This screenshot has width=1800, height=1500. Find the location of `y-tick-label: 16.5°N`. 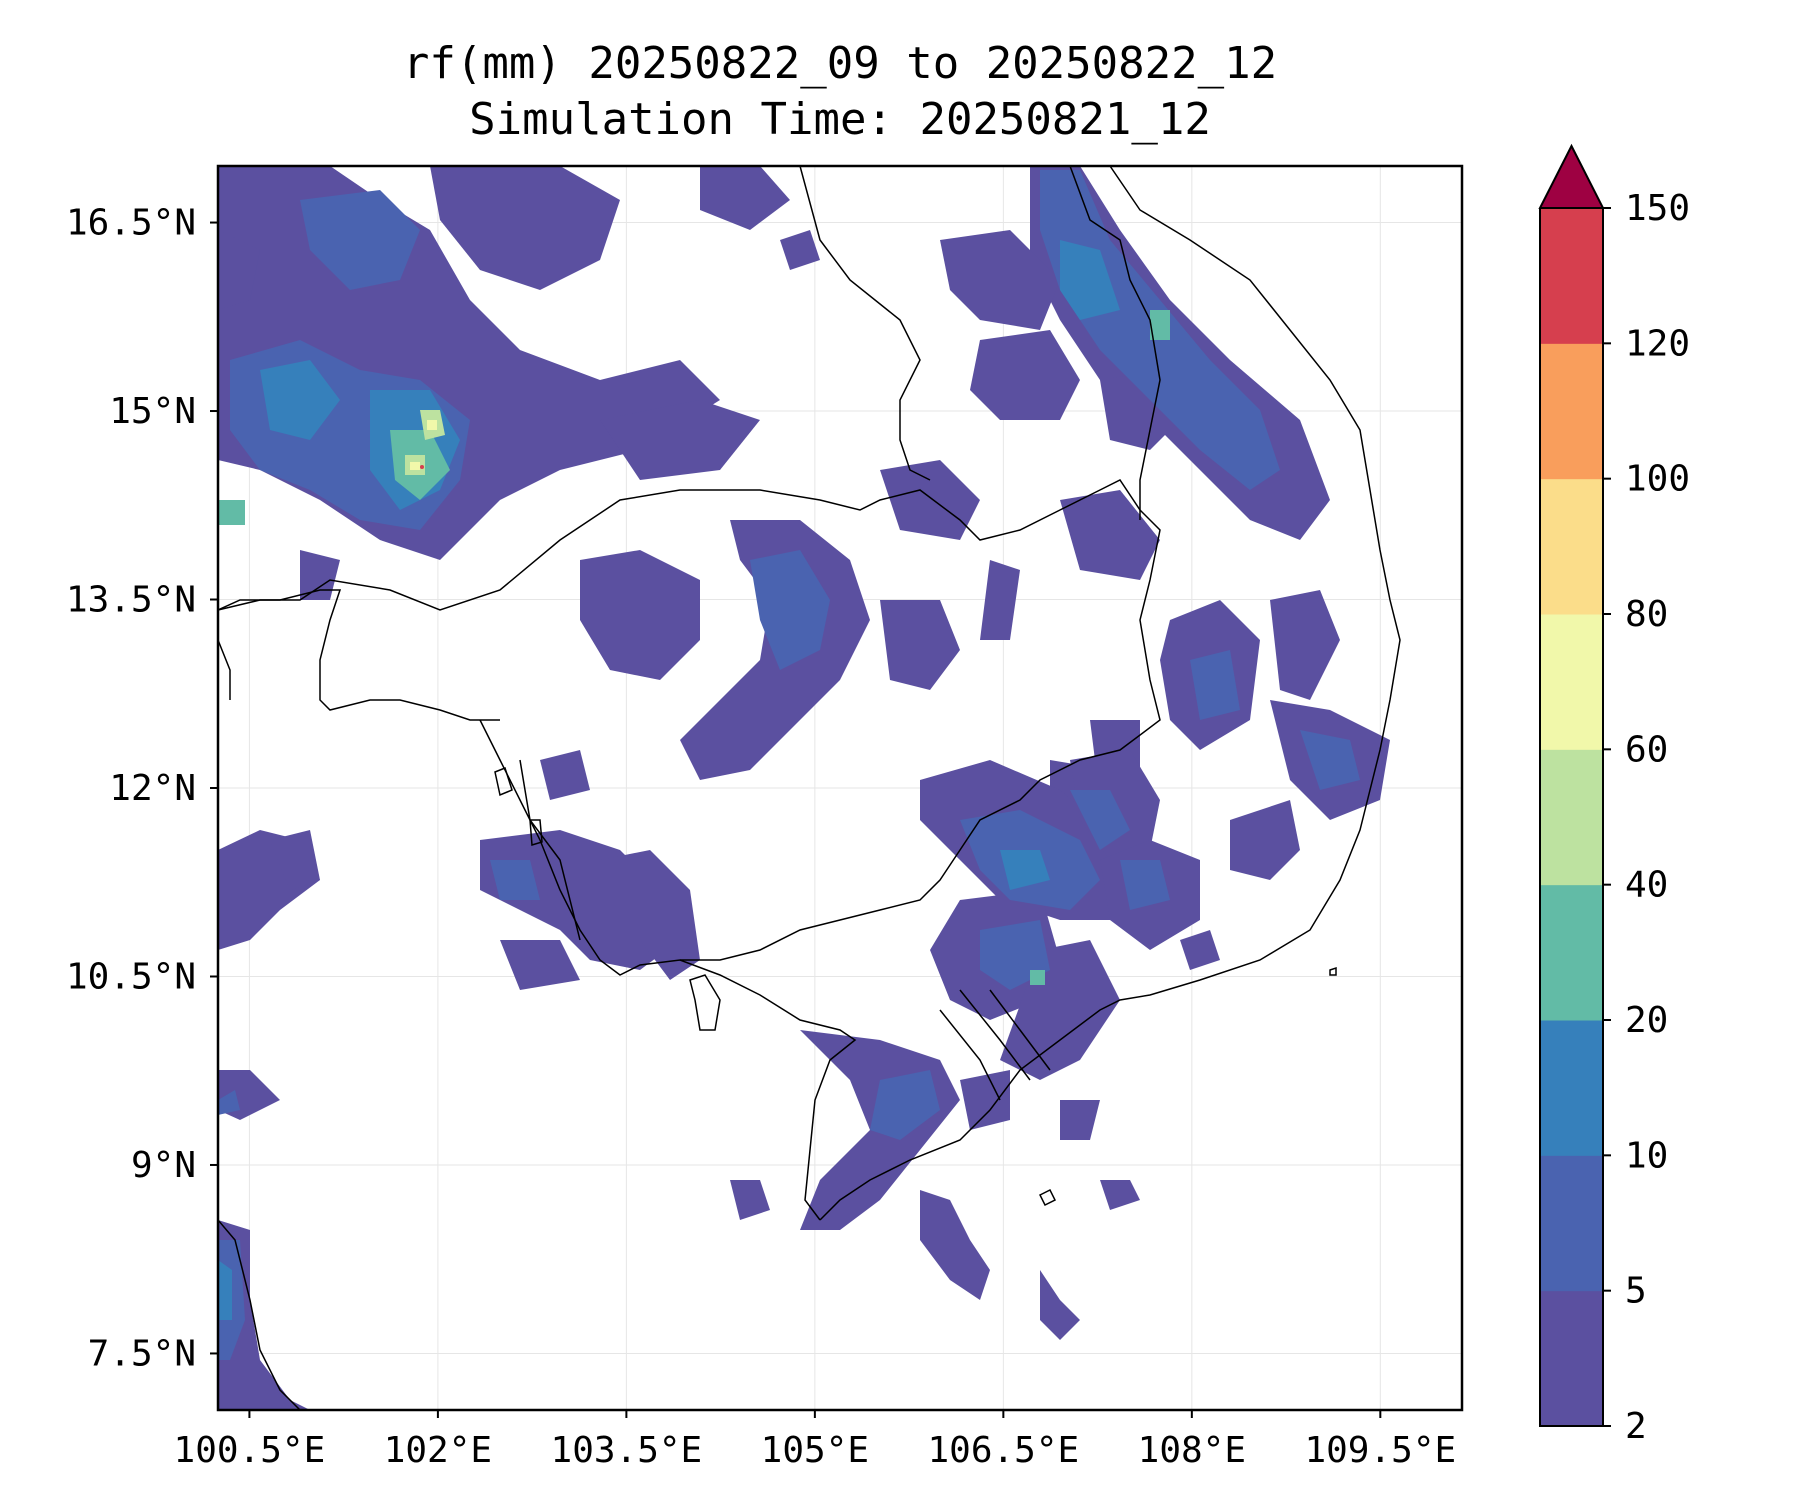

y-tick-label: 16.5°N is located at coordinates (131, 223).